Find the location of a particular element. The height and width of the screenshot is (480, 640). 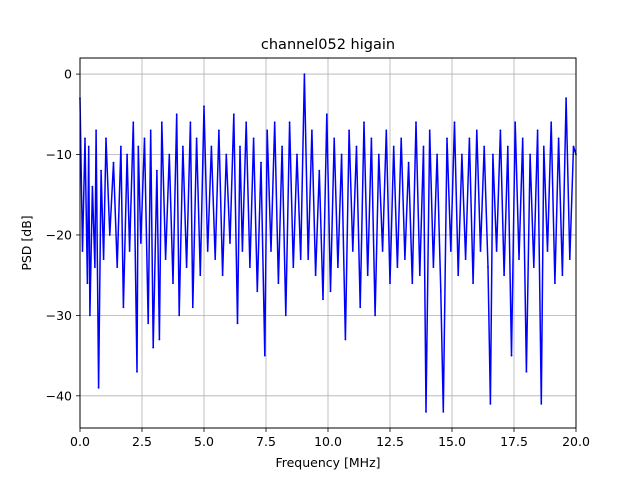

y-axis-ticks: 0 −10 −20 −30 −40 is located at coordinates (63, 235).